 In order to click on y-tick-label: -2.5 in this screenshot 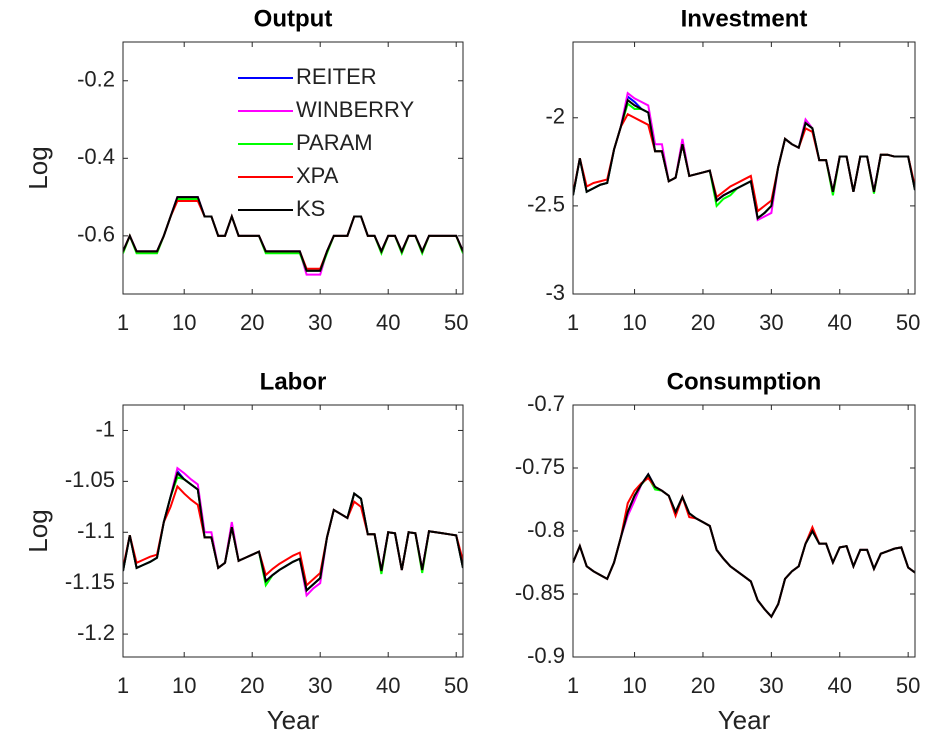, I will do `click(546, 204)`.